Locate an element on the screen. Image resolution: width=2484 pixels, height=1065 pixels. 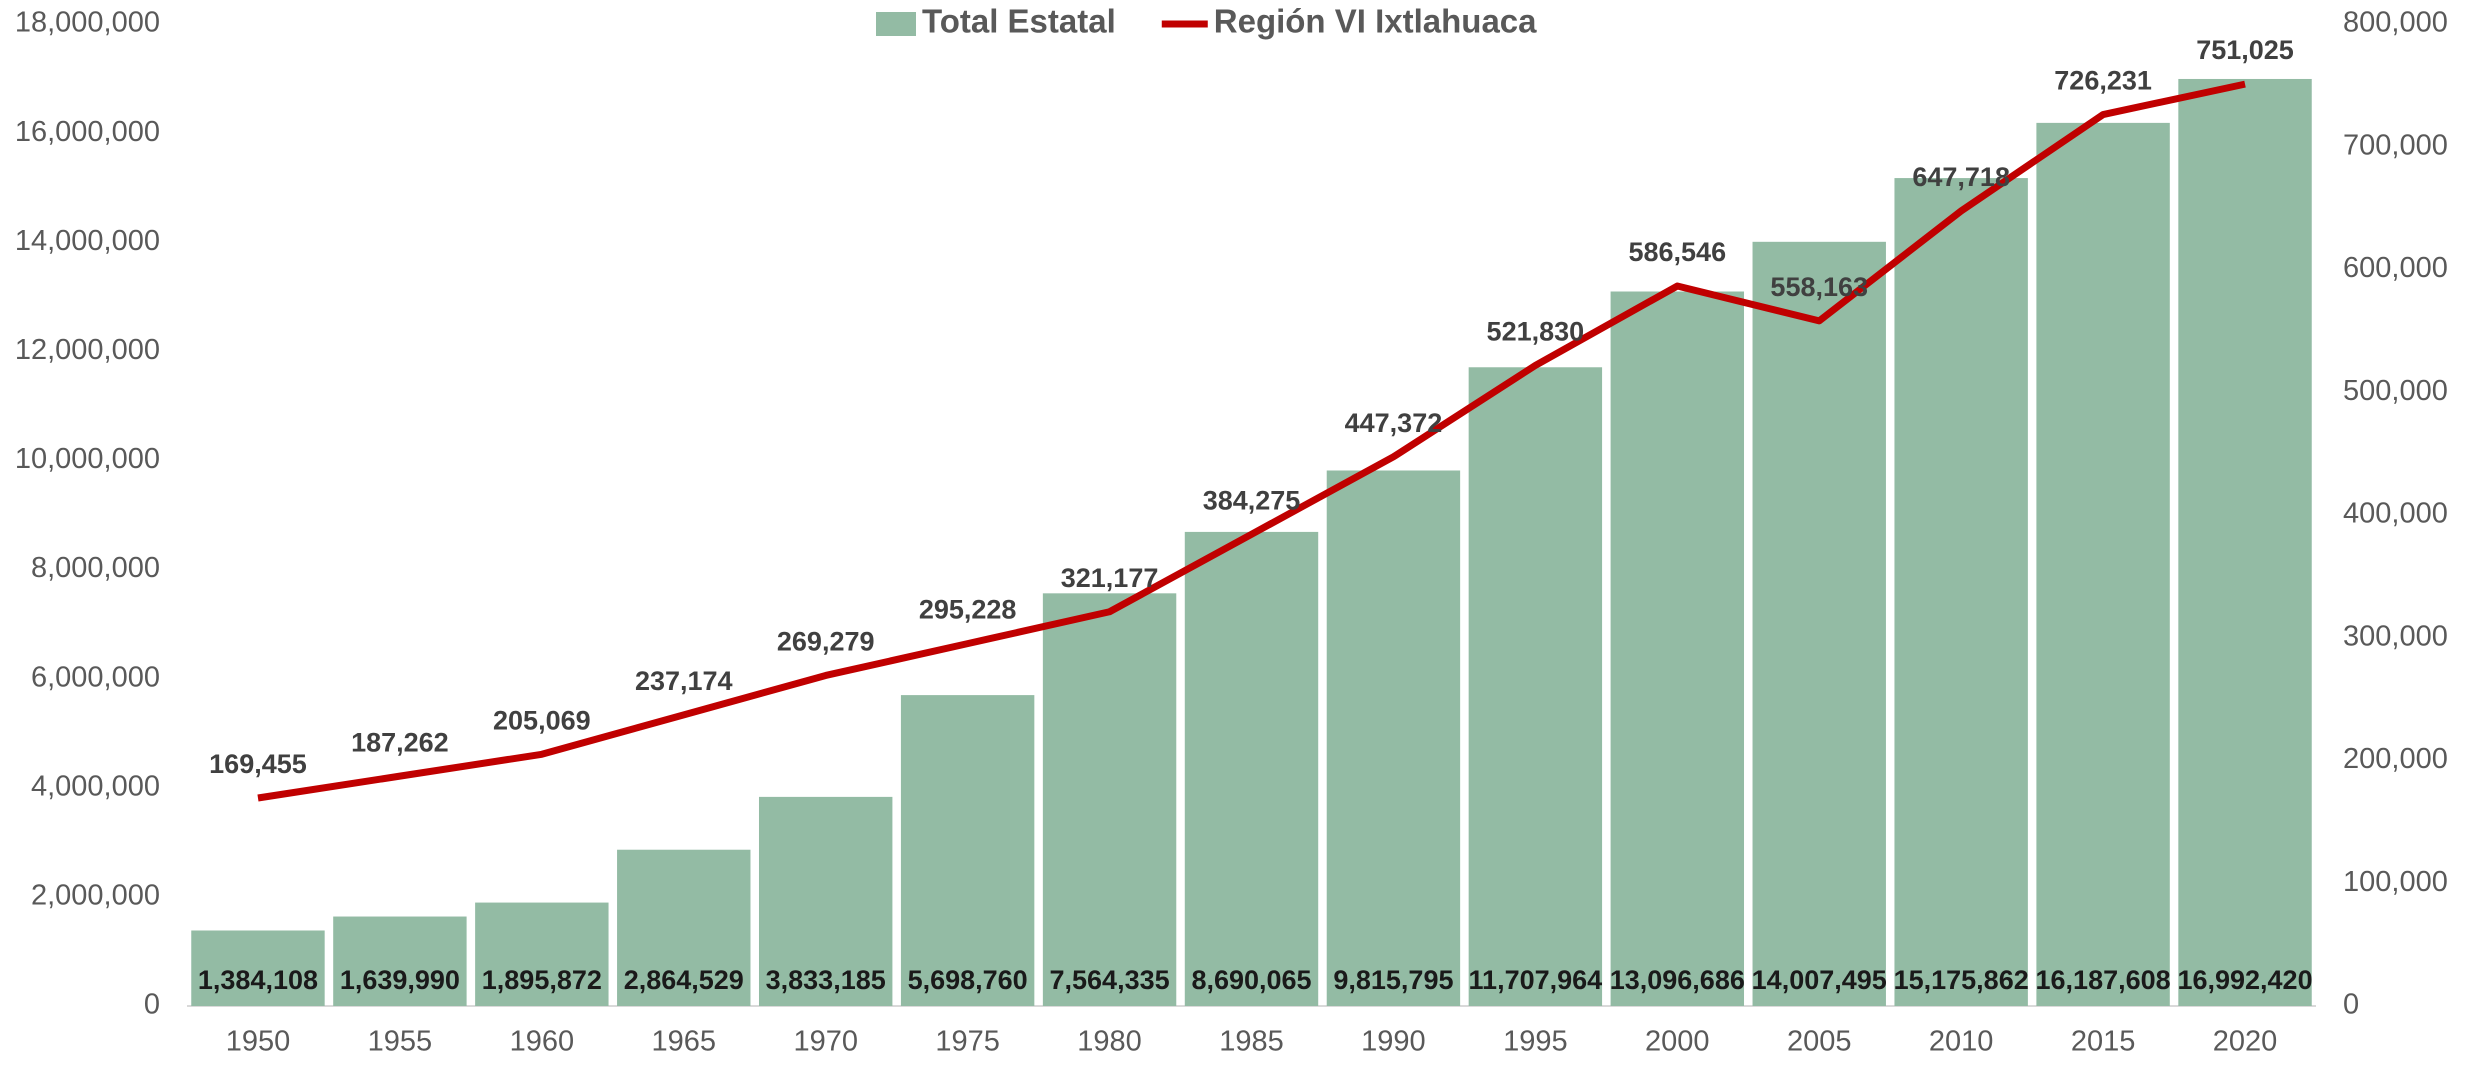
bar-label: 8,690,065 is located at coordinates (1251, 980).